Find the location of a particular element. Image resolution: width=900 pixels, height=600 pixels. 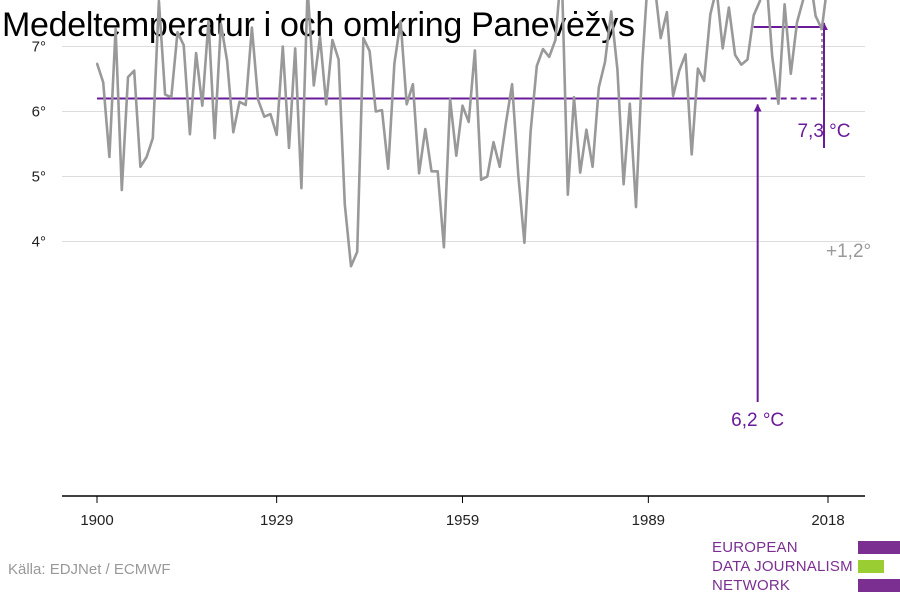

data-point-1999 is located at coordinates (710, 14).